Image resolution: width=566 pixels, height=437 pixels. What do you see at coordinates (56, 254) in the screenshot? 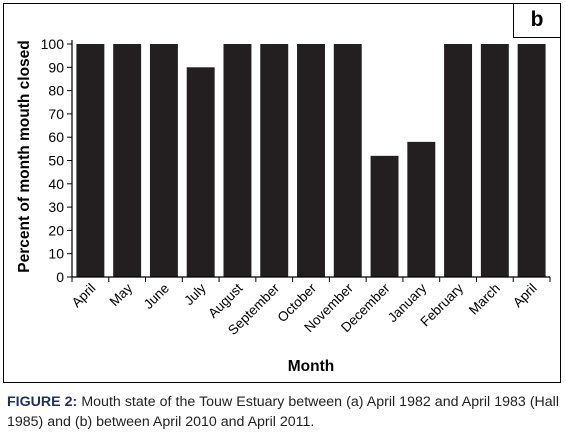
I see `y-tick-label: 10` at bounding box center [56, 254].